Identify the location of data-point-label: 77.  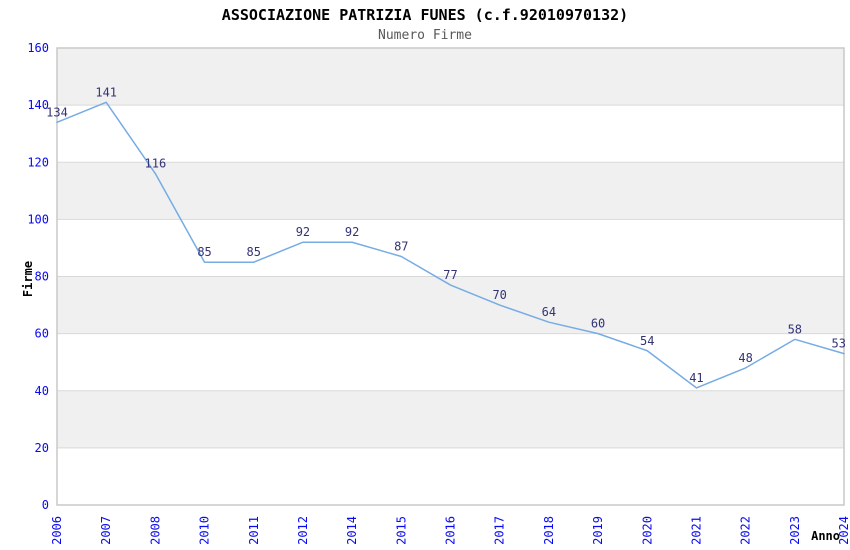
(450, 275).